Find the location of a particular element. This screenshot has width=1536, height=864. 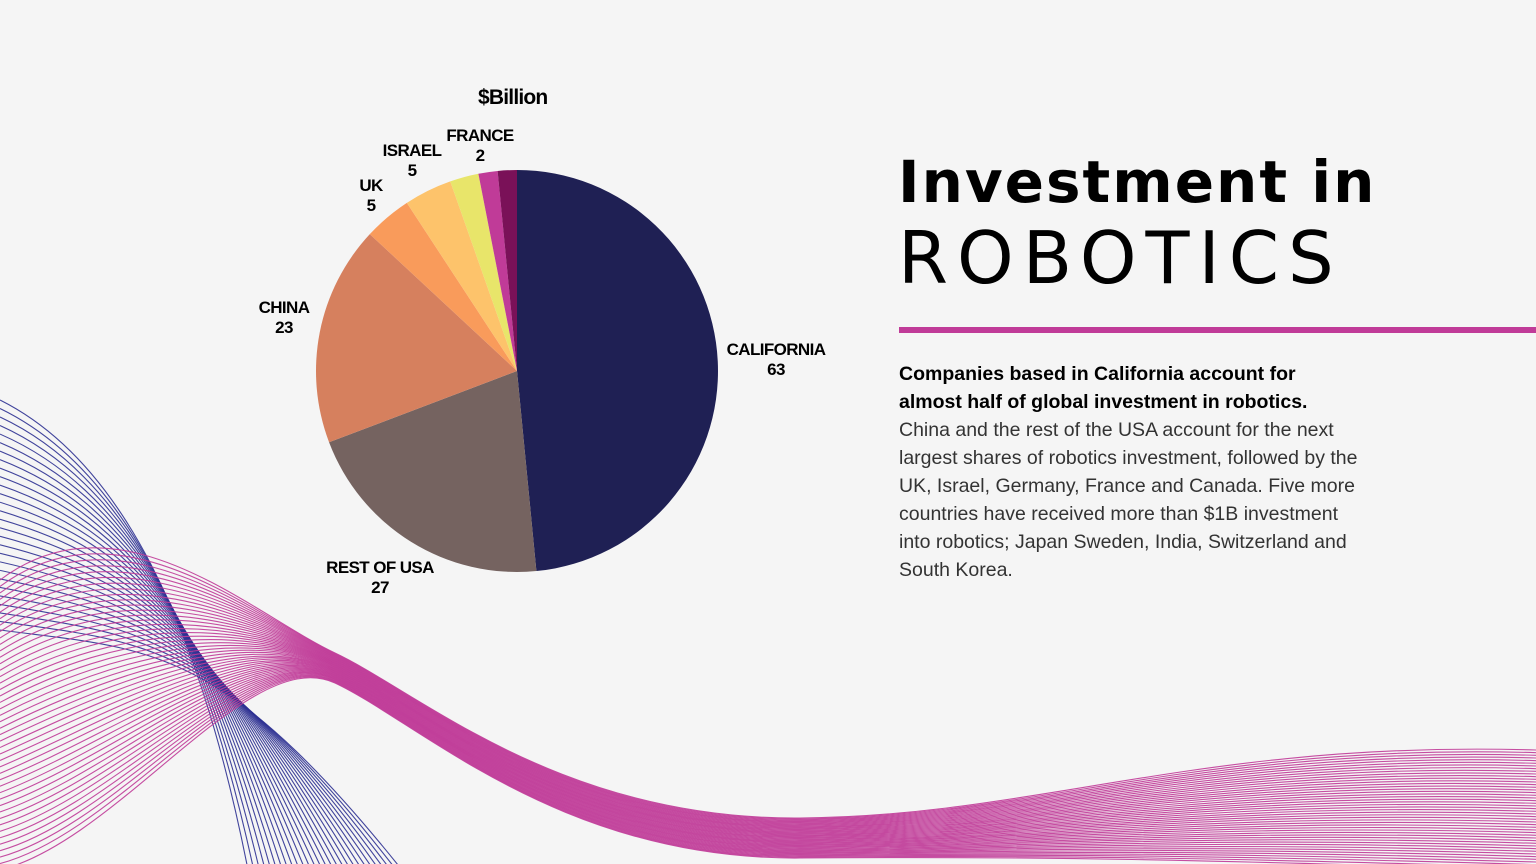

pie-slice-germany-unlabeled is located at coordinates (483, 272).